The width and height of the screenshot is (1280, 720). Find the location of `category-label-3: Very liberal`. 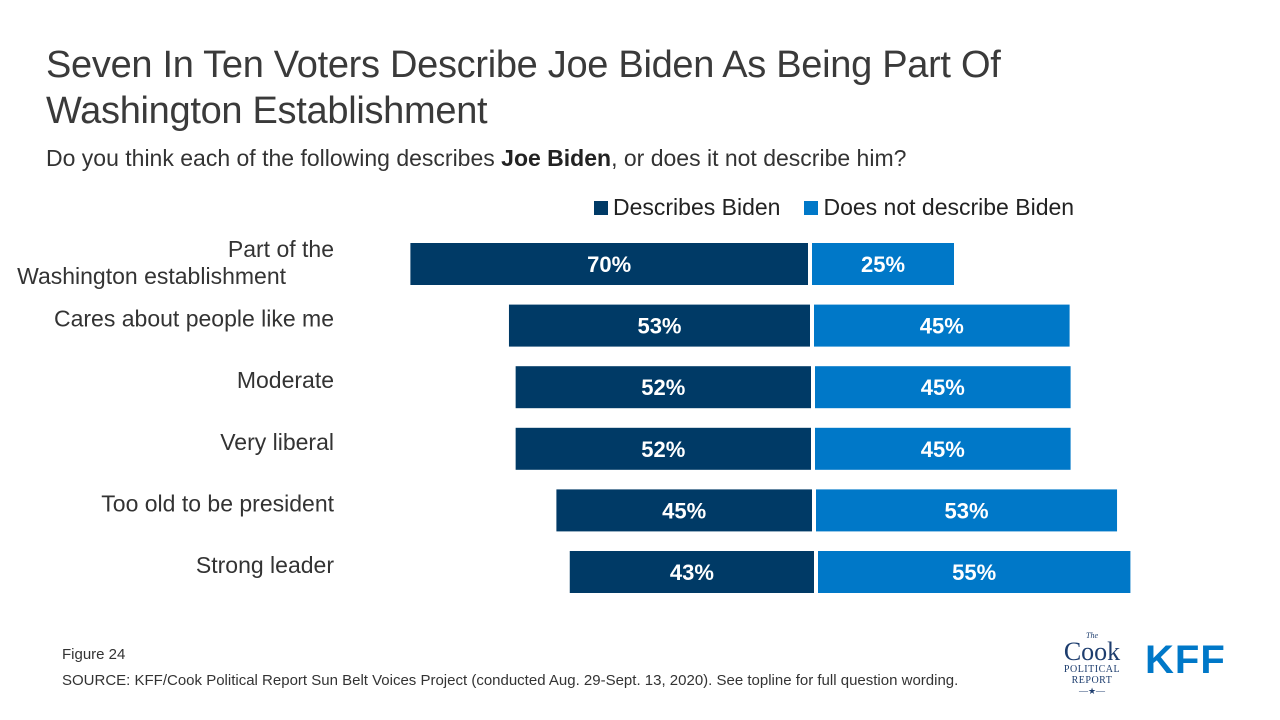

category-label-3: Very liberal is located at coordinates (277, 442).